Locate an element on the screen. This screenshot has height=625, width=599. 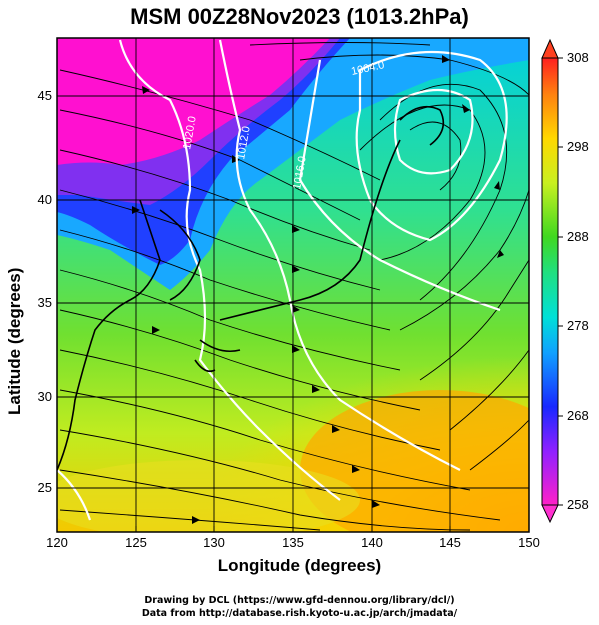
y-tick-labels: 25 30 35 40 45 is located at coordinates (45, 291).